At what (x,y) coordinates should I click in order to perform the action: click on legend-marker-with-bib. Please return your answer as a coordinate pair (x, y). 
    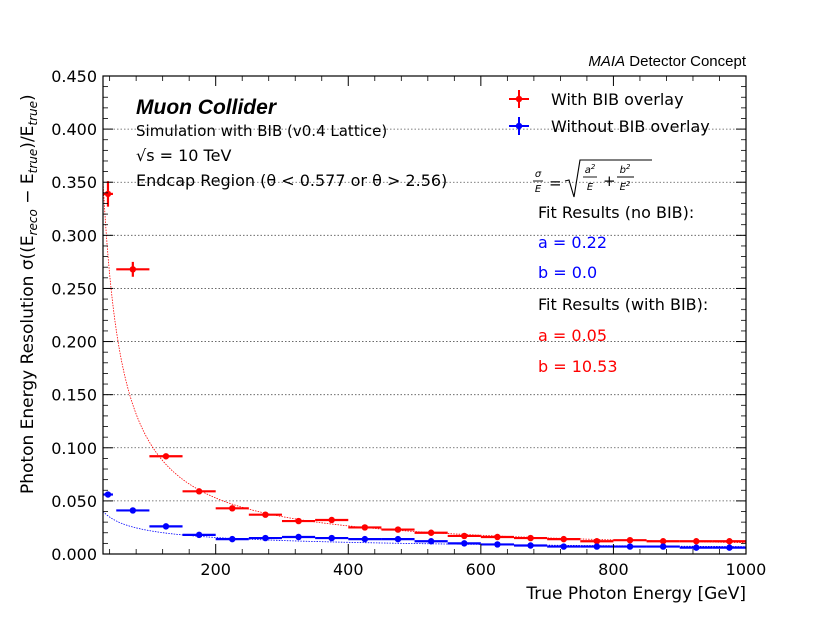
    Looking at the image, I should click on (519, 99).